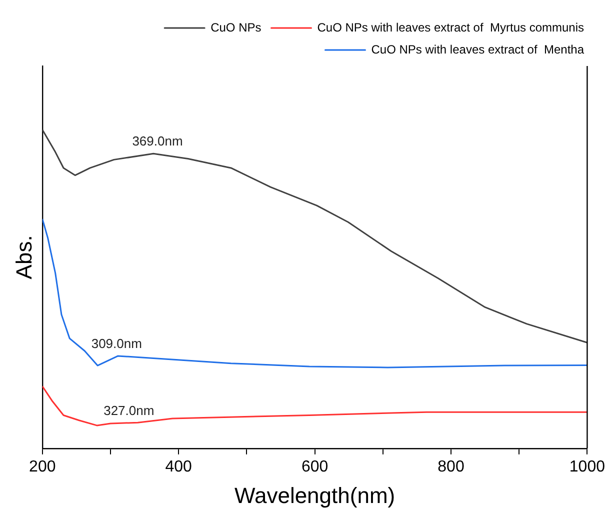 Image resolution: width=616 pixels, height=522 pixels. I want to click on x-tick-label: 400, so click(178, 467).